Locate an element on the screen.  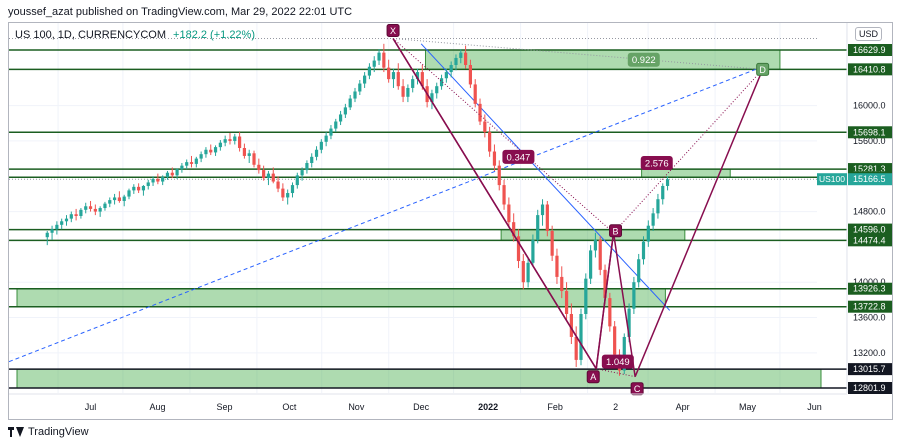
pattern-leg is located at coordinates (624, 304).